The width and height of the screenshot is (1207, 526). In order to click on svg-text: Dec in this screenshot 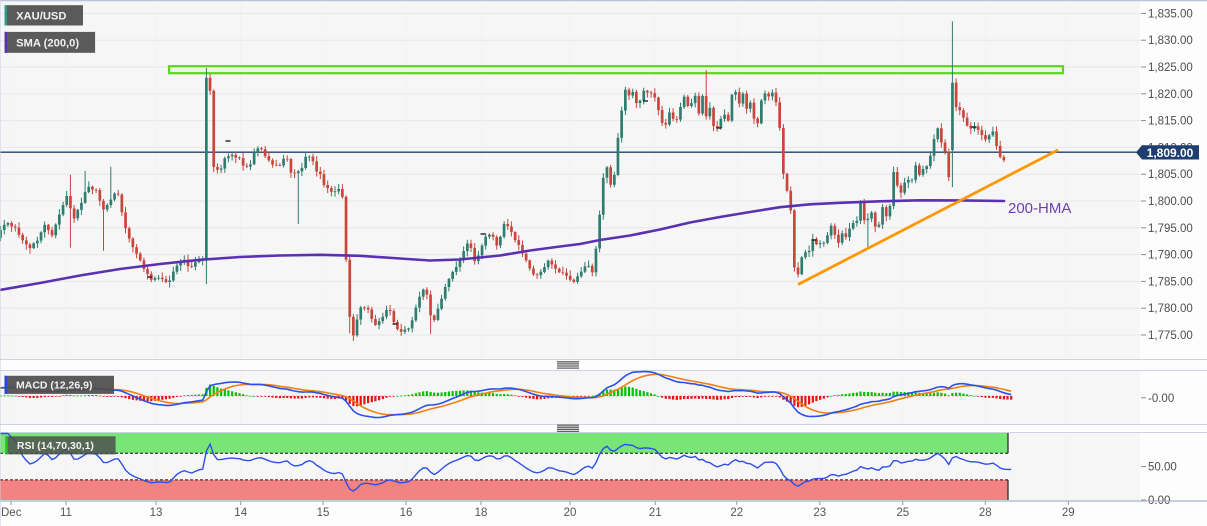, I will do `click(11, 513)`.